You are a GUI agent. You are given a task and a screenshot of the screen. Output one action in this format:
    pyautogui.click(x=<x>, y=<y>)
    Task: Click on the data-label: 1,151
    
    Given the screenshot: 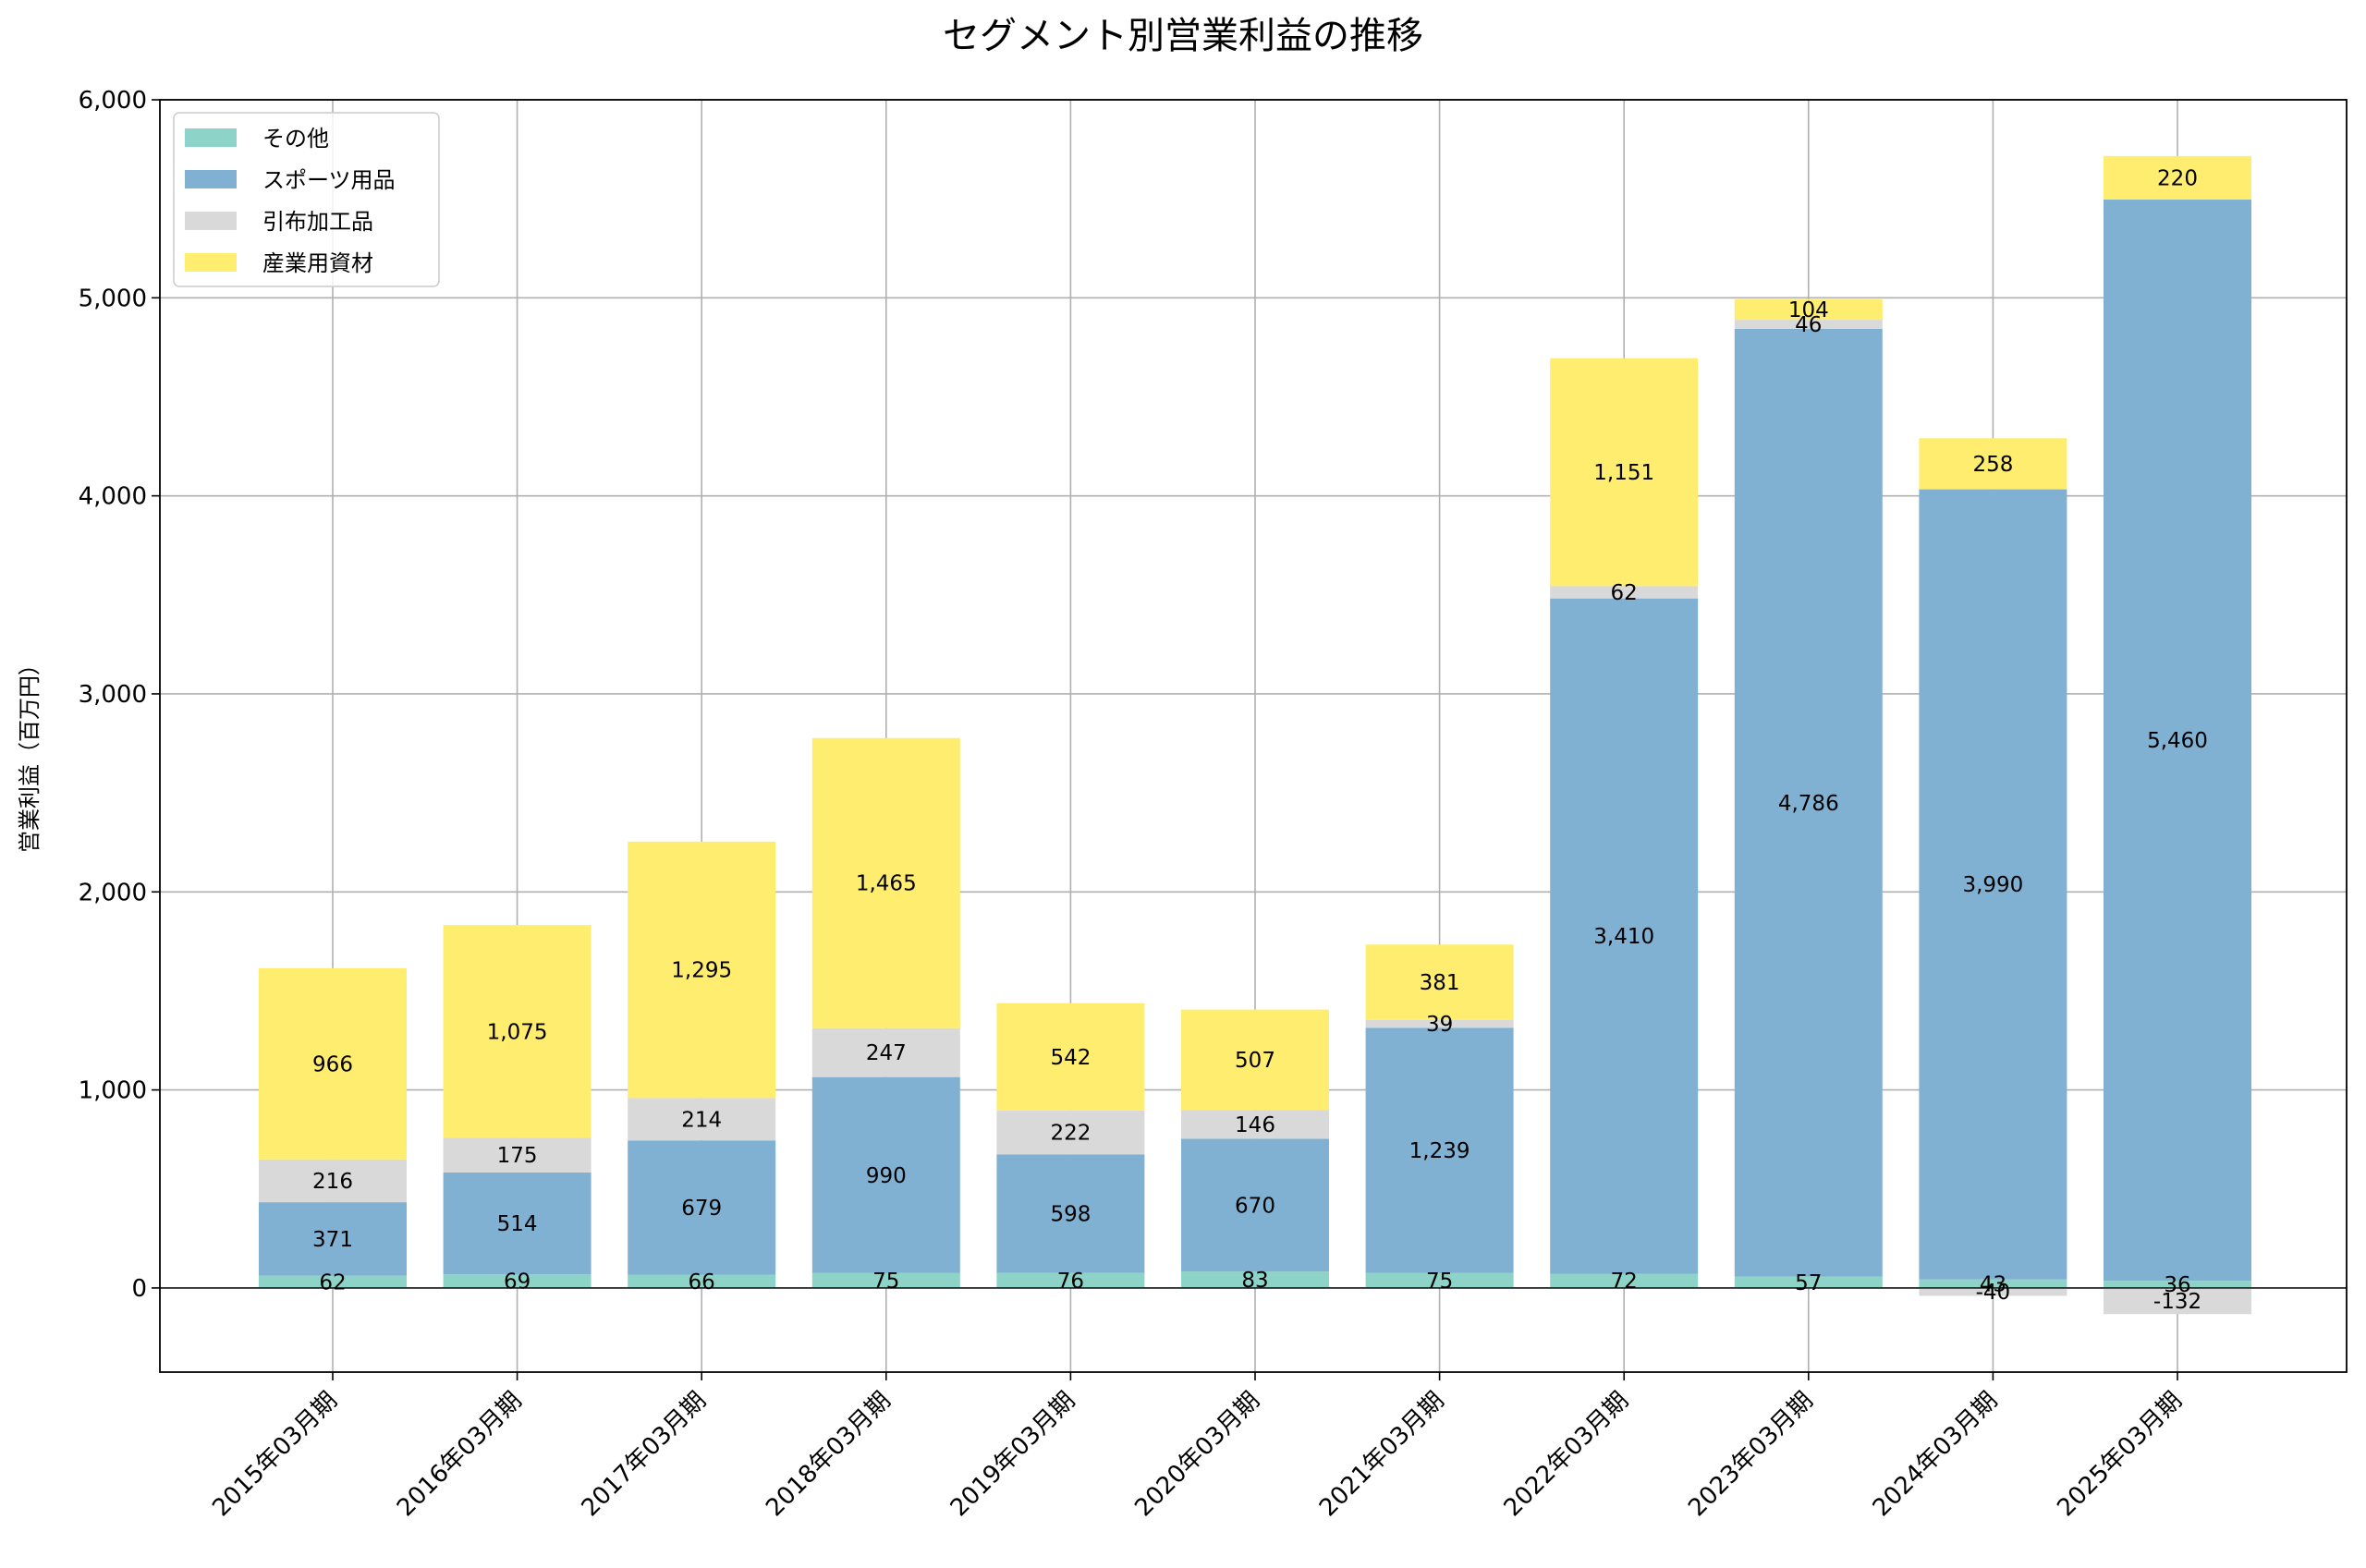 What is the action you would take?
    pyautogui.click(x=1624, y=473)
    